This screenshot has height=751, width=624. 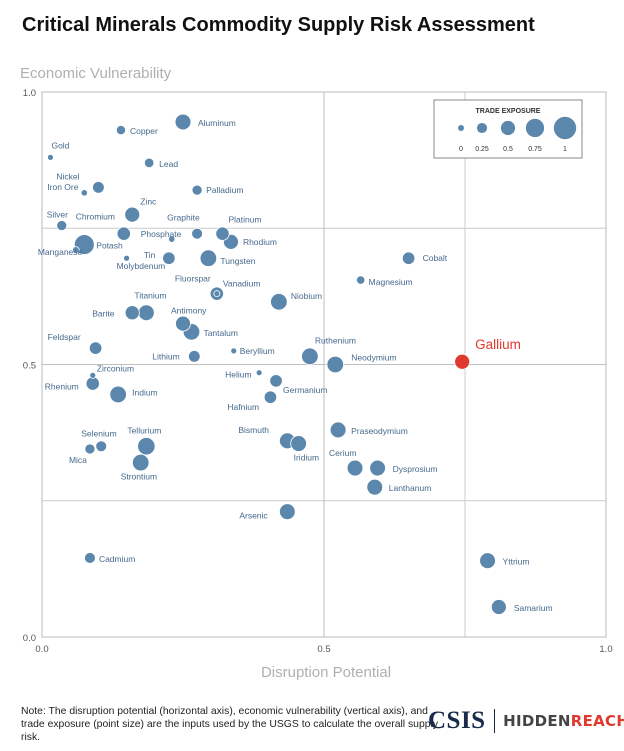 What do you see at coordinates (498, 607) in the screenshot?
I see `point-samarium` at bounding box center [498, 607].